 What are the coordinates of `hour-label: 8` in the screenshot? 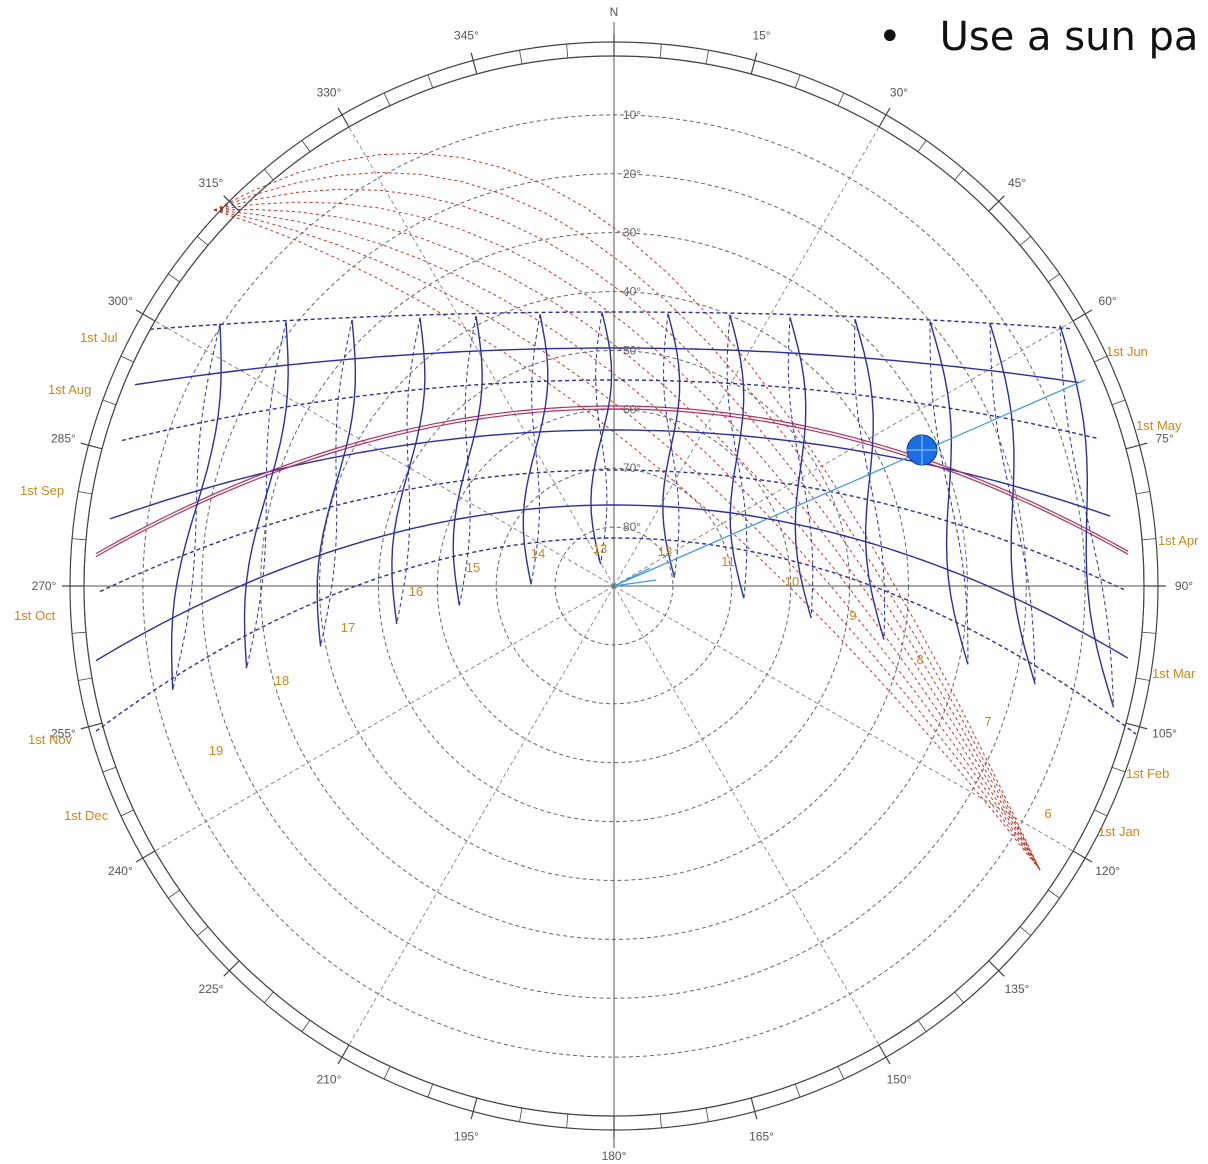 It's located at (919, 659).